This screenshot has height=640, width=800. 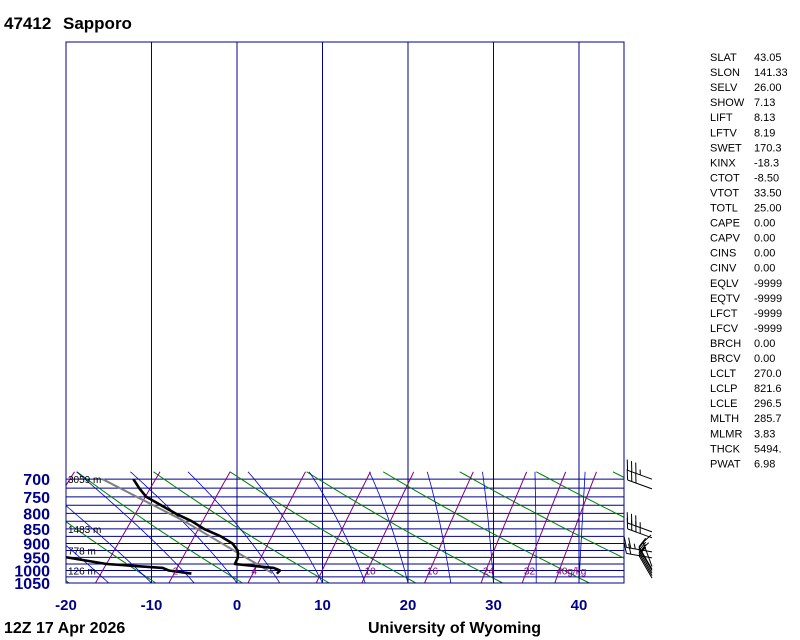 What do you see at coordinates (764, 133) in the screenshot?
I see `index-value: 8.19` at bounding box center [764, 133].